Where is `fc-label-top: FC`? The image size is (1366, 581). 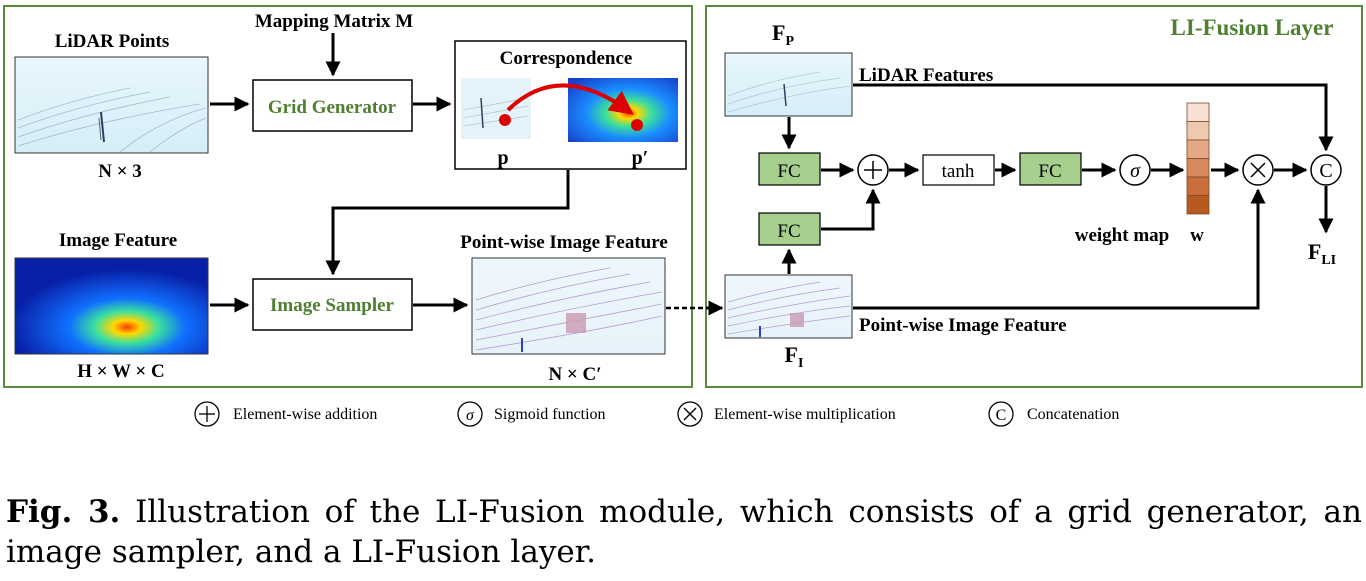 fc-label-top: FC is located at coordinates (788, 171).